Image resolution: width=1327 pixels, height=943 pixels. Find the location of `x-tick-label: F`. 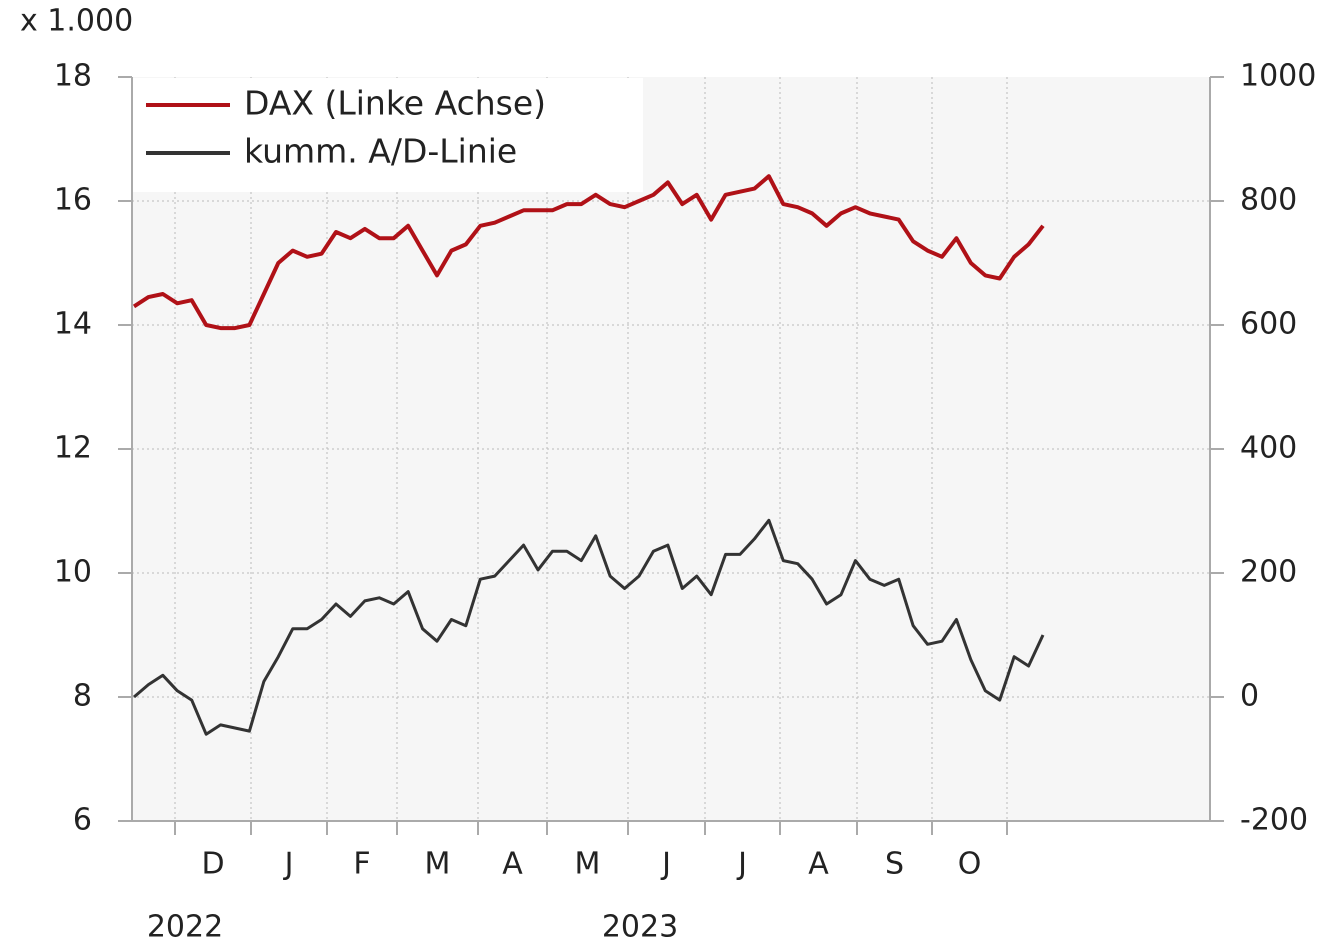

x-tick-label: F is located at coordinates (361, 864).